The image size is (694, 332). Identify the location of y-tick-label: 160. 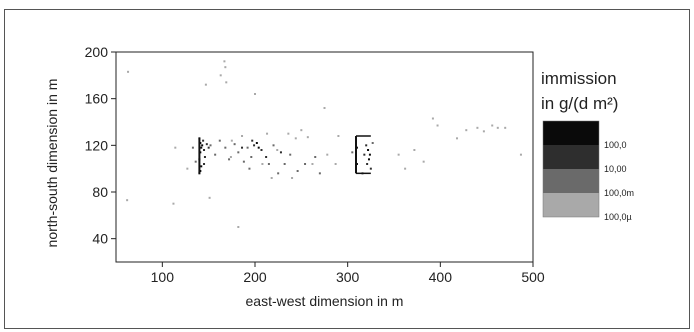
(97, 99).